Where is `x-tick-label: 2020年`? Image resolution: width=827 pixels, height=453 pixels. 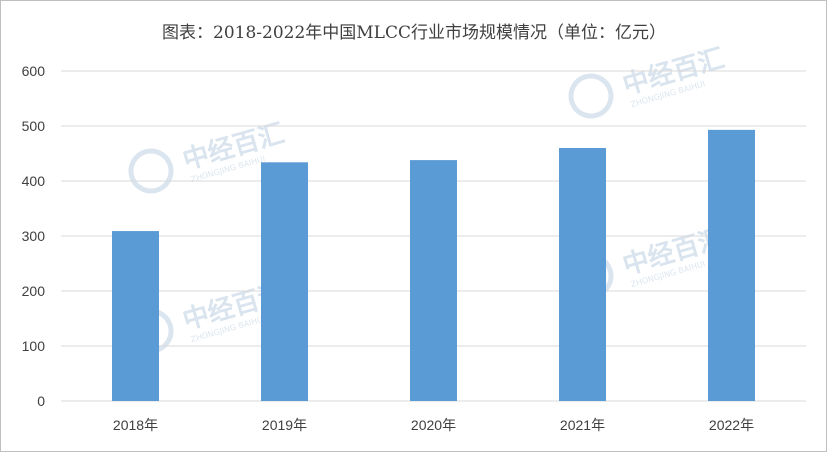
x-tick-label: 2020年 is located at coordinates (433, 425).